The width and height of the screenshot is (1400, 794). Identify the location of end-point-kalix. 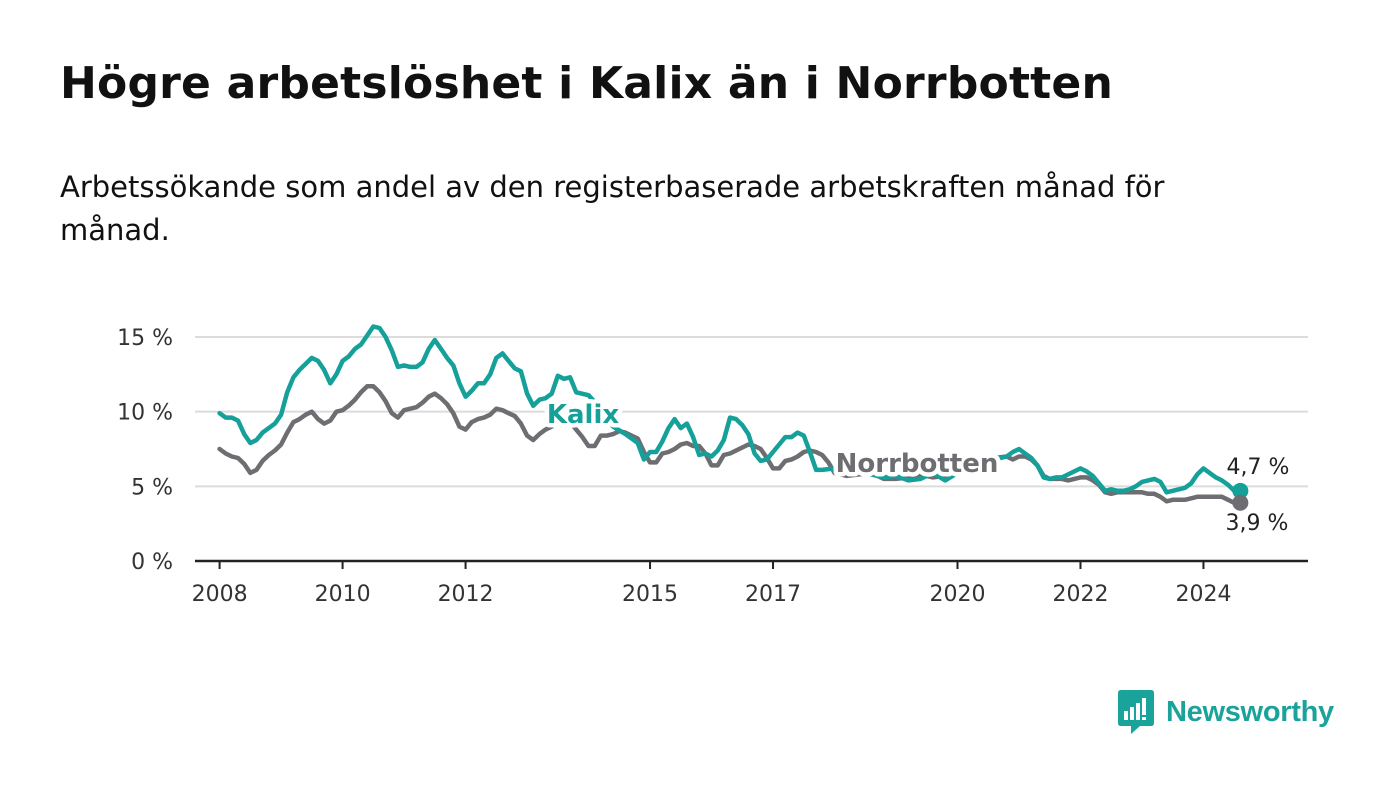
(1240, 490).